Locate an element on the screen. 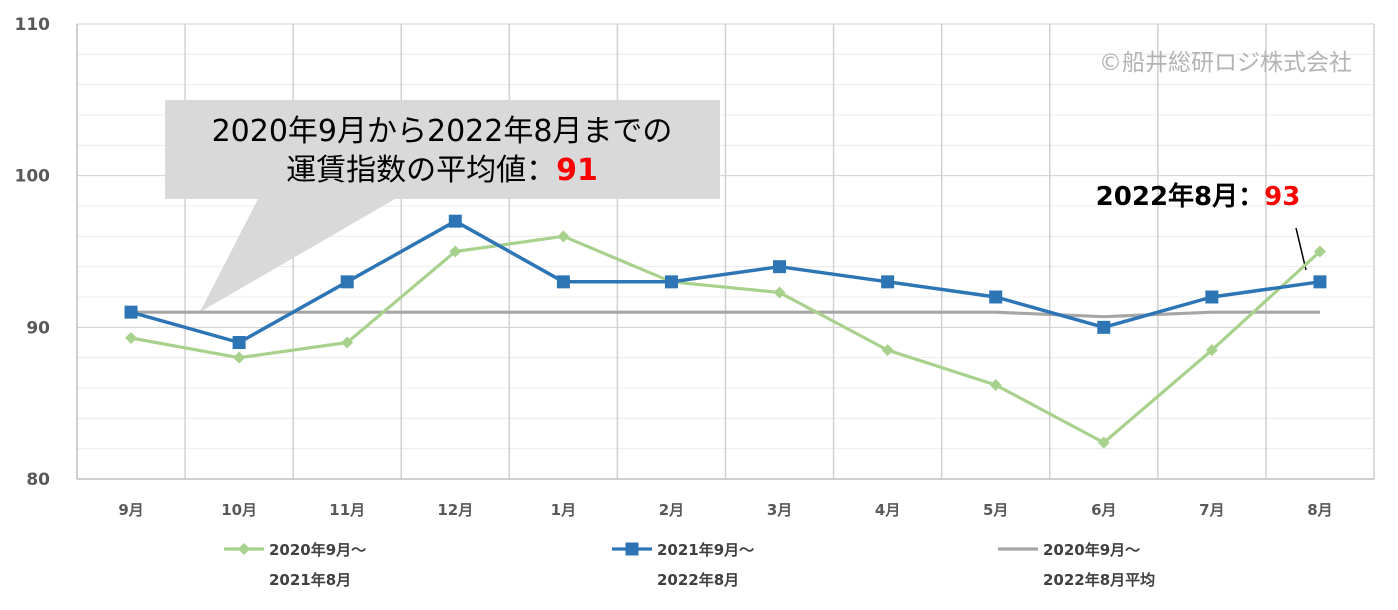  x-tick-label: 8月 is located at coordinates (1319, 510).